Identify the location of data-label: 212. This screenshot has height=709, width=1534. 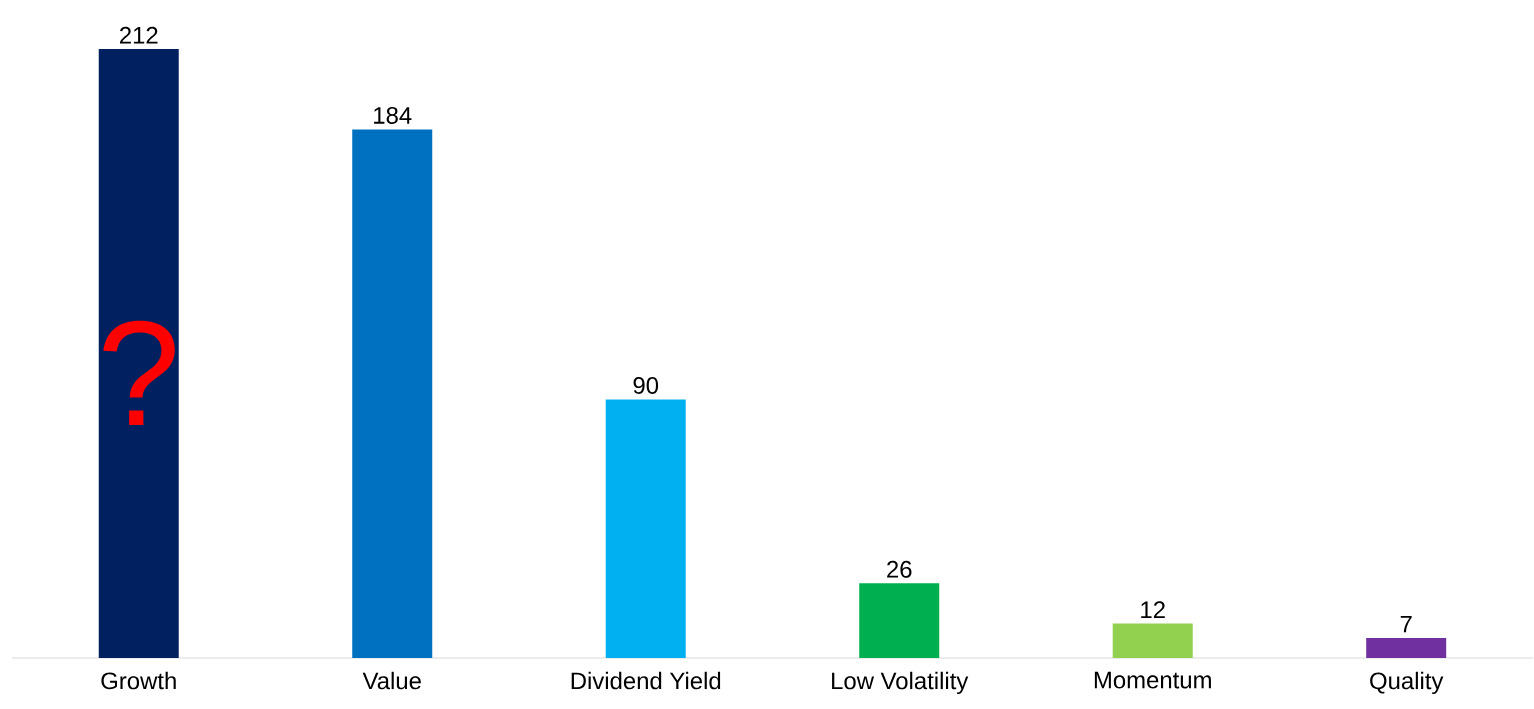
(139, 35).